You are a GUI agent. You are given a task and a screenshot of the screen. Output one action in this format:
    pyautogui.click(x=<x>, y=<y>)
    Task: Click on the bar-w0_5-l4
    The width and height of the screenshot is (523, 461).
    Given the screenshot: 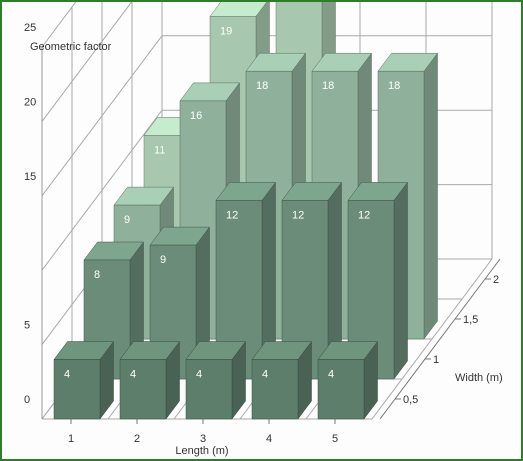 What is the action you would take?
    pyautogui.click(x=275, y=389)
    